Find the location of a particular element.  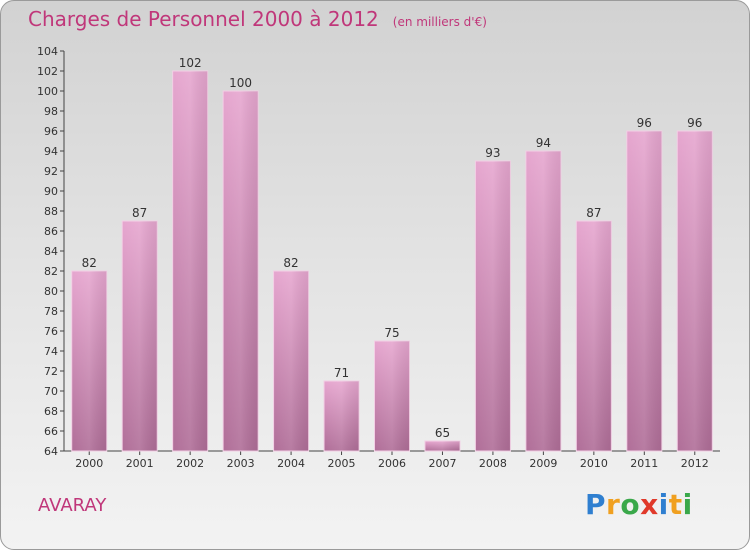

x-tick-label: 2007 is located at coordinates (442, 463).